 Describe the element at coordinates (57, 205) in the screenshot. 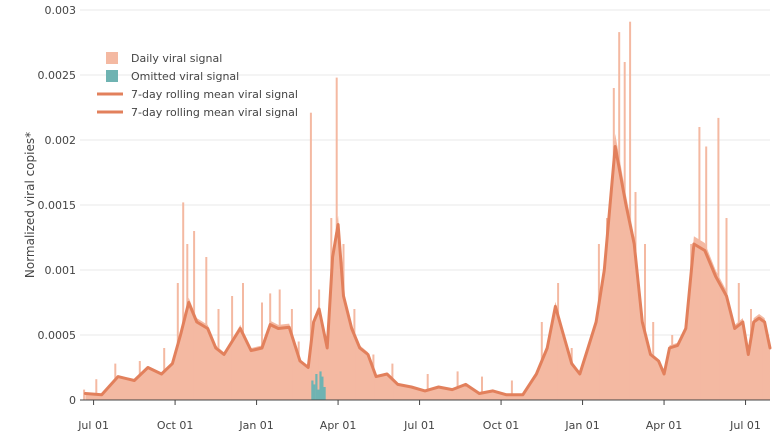

I see `y-tick-label: 0.0015` at that location.